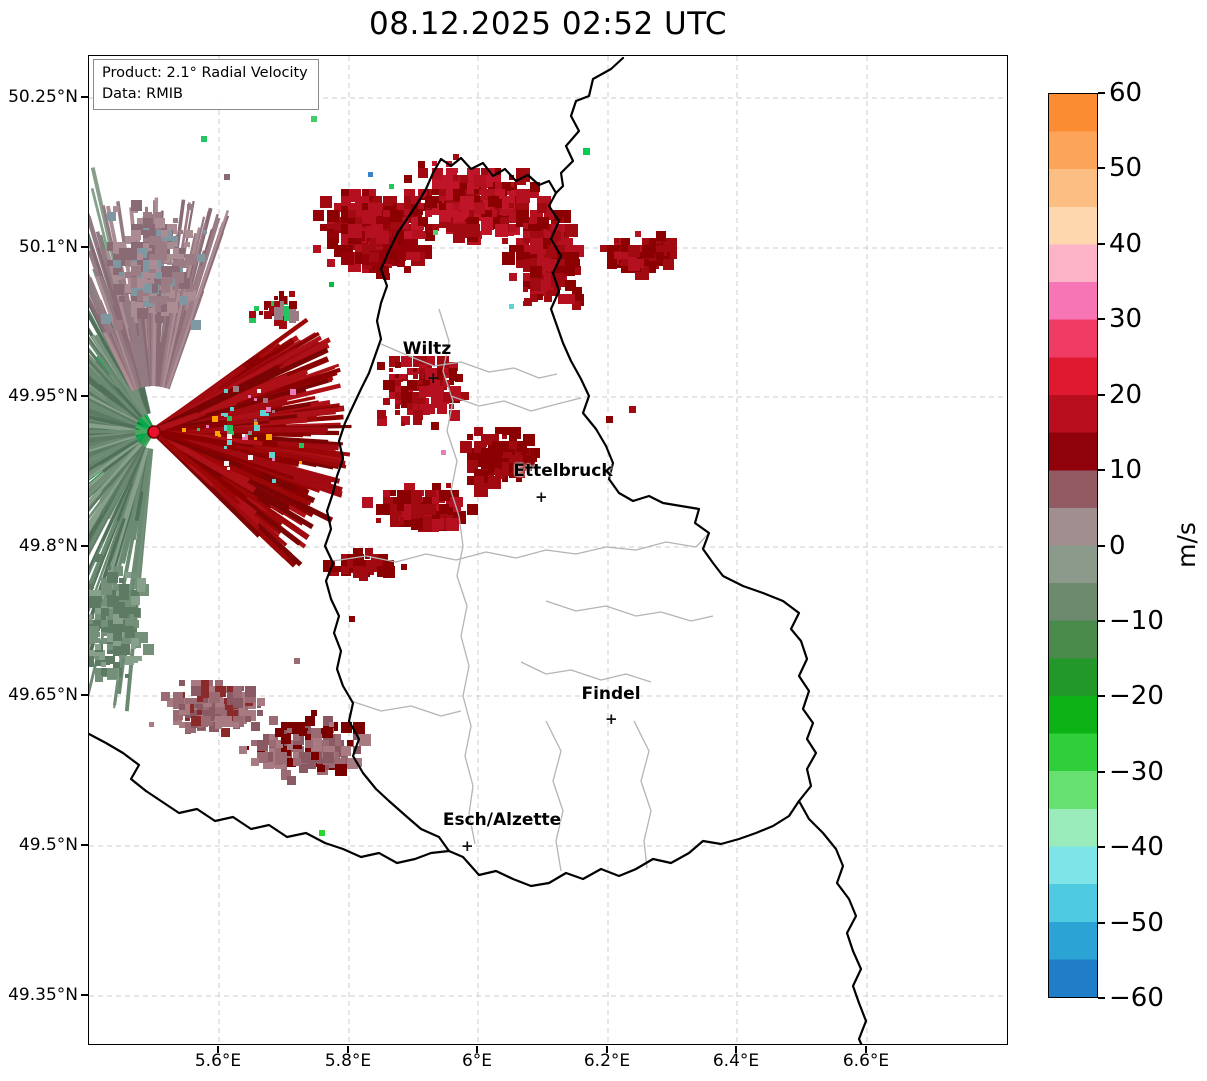 This screenshot has width=1207, height=1081. What do you see at coordinates (207, 708) in the screenshot?
I see `radar-cluster-mauve-south-a` at bounding box center [207, 708].